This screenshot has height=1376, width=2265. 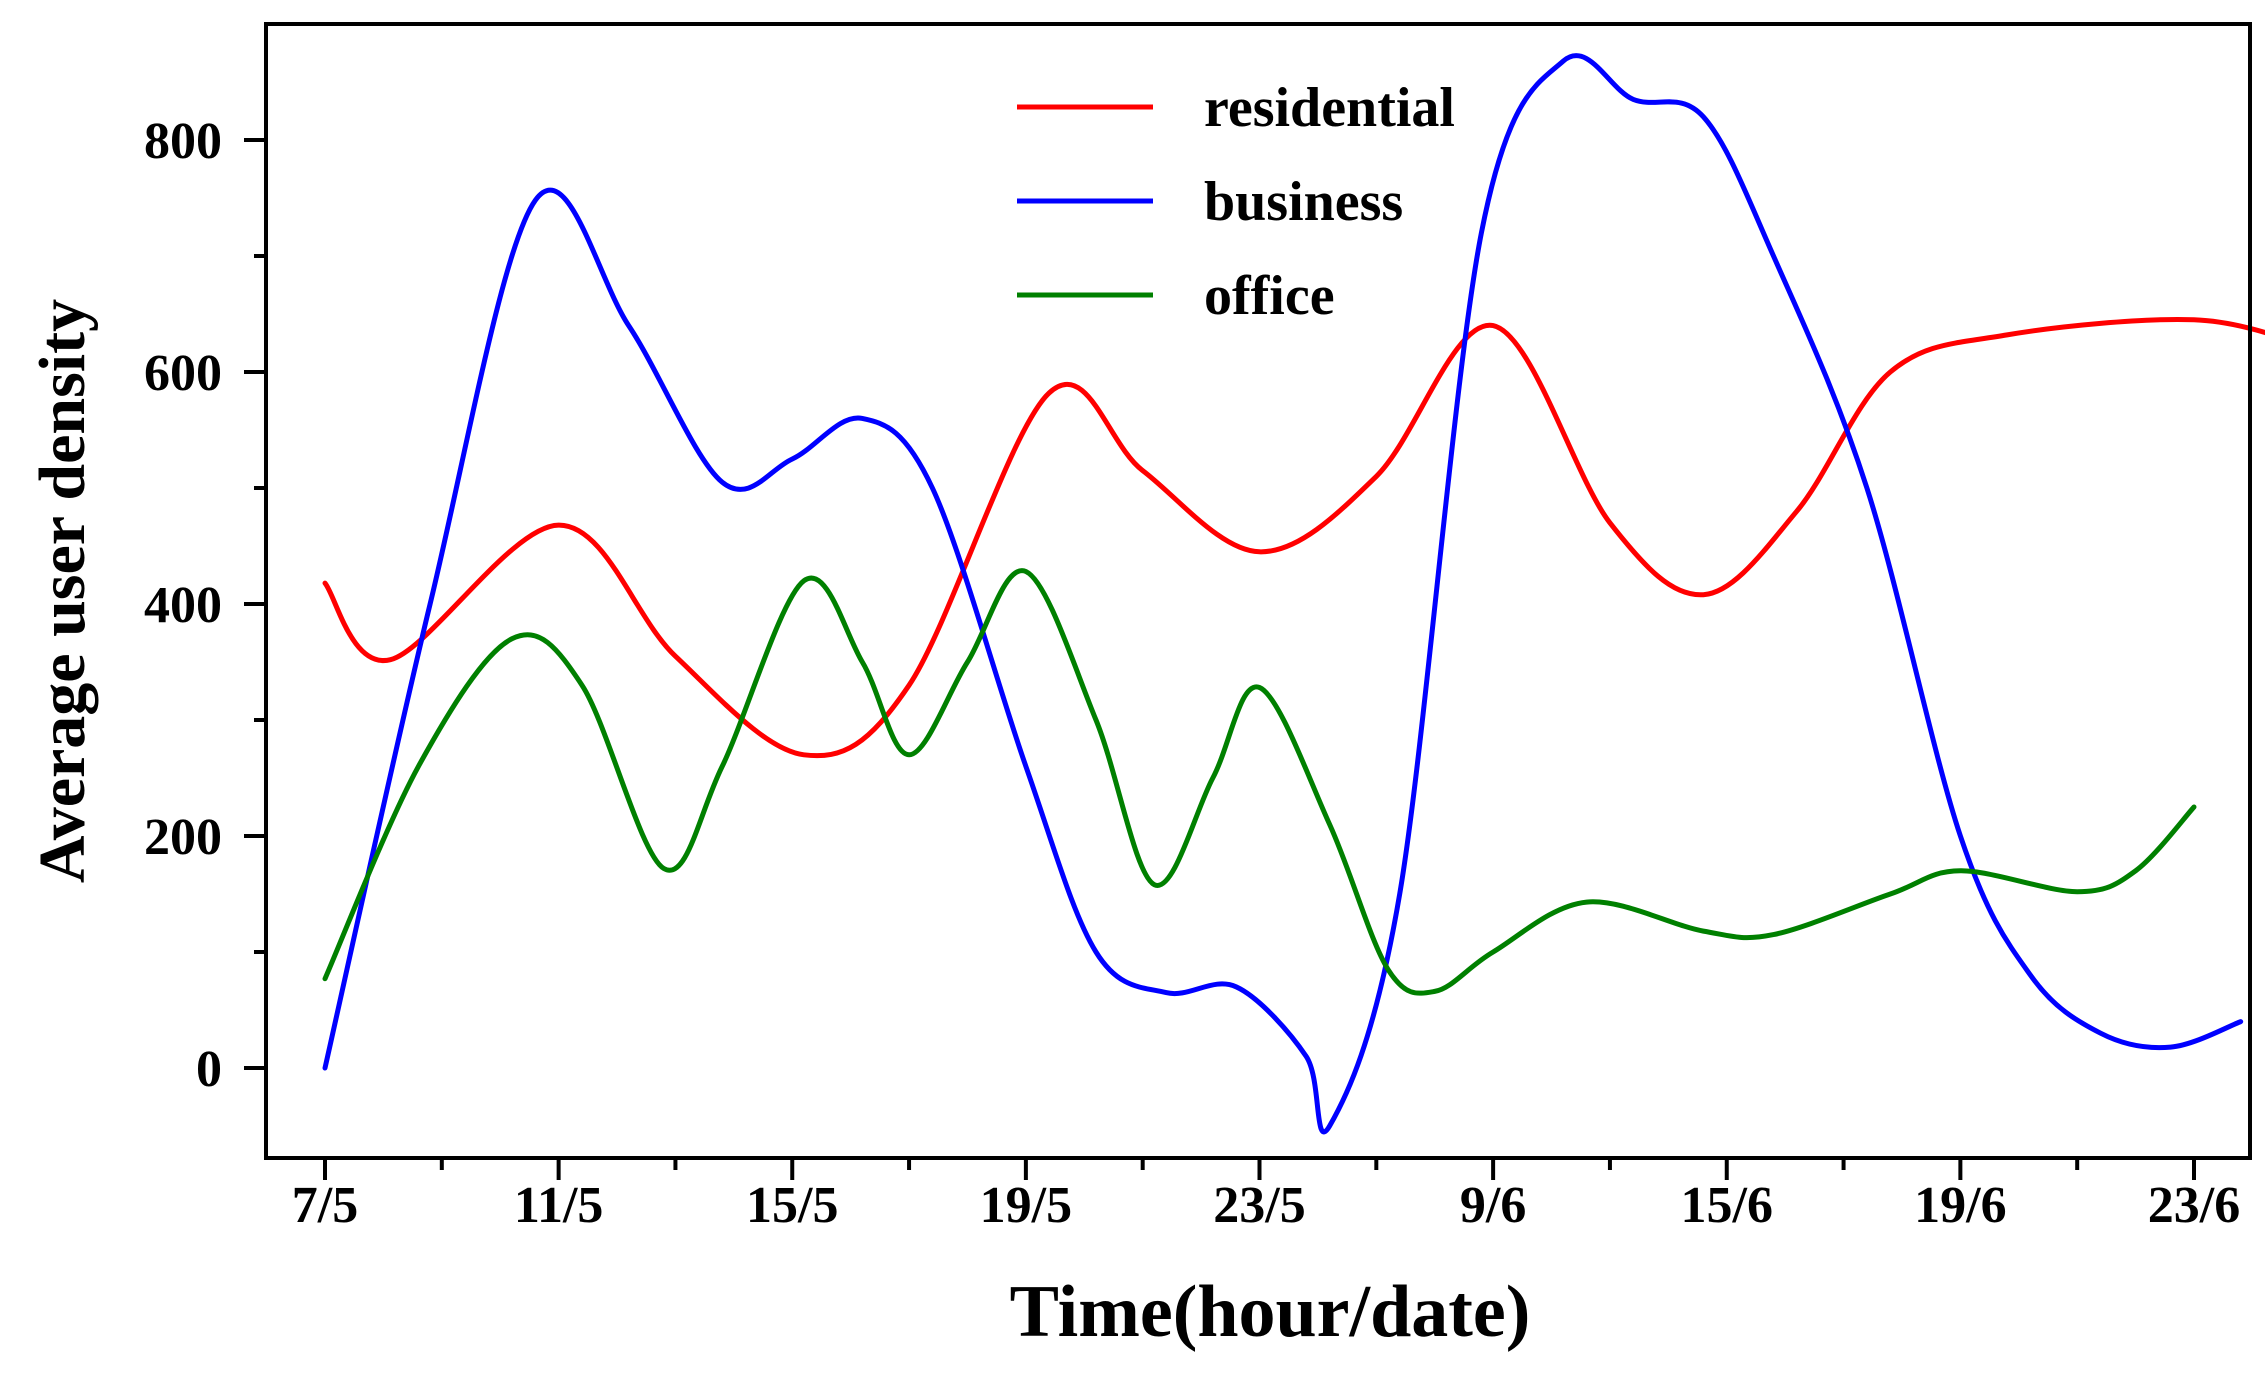 What do you see at coordinates (1259, 1205) in the screenshot?
I see `x-tick-label: 23/5` at bounding box center [1259, 1205].